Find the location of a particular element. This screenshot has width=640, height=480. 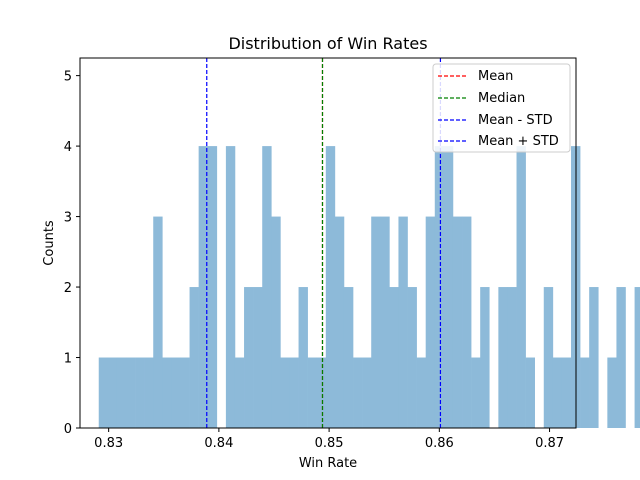

x-tick-label: 0.87 is located at coordinates (549, 443).